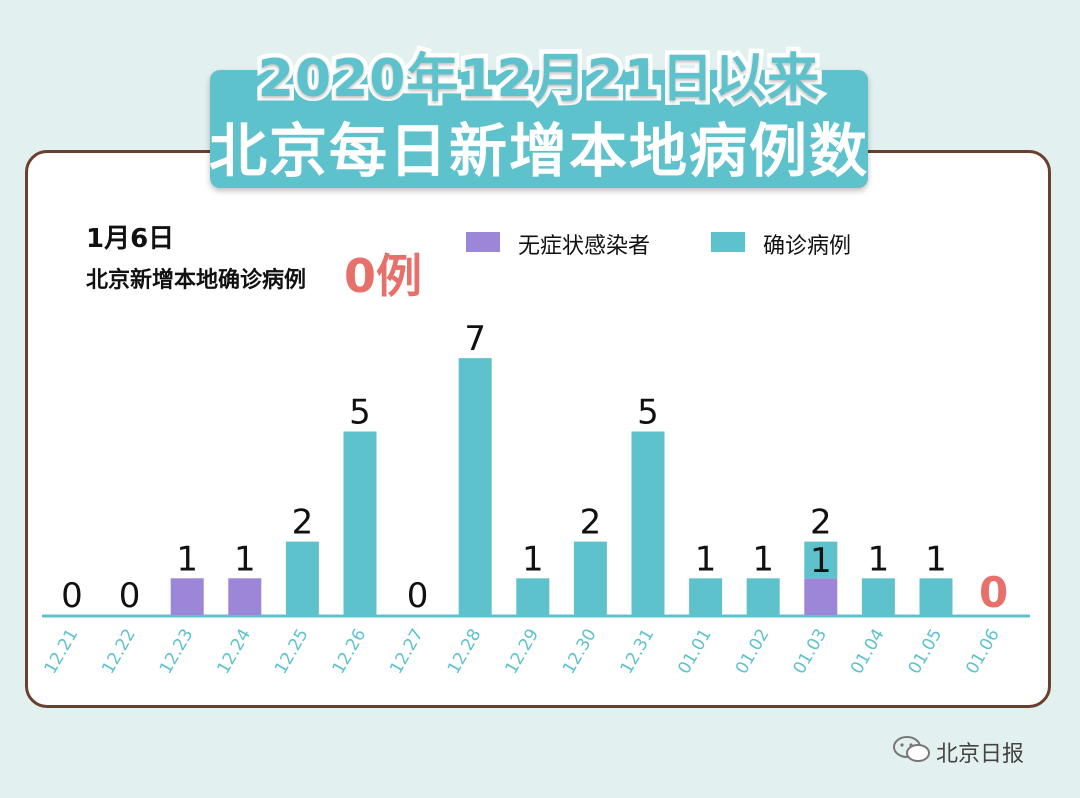  Describe the element at coordinates (538, 151) in the screenshot. I see `title-line2: 北京每日新增本地病例数` at that location.